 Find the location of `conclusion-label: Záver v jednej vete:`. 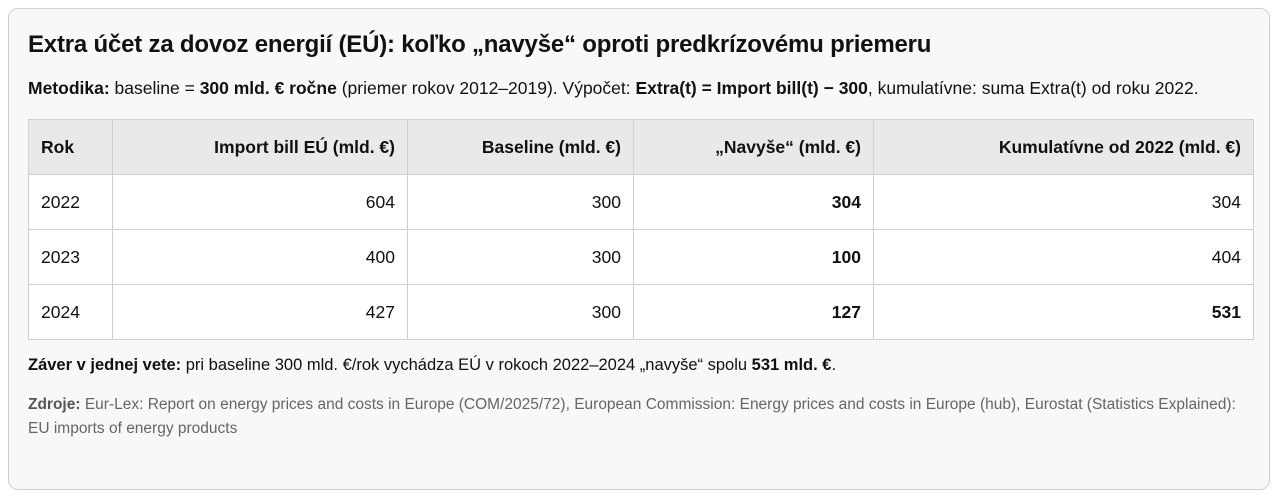

conclusion-label: Záver v jednej vete: is located at coordinates (105, 365).